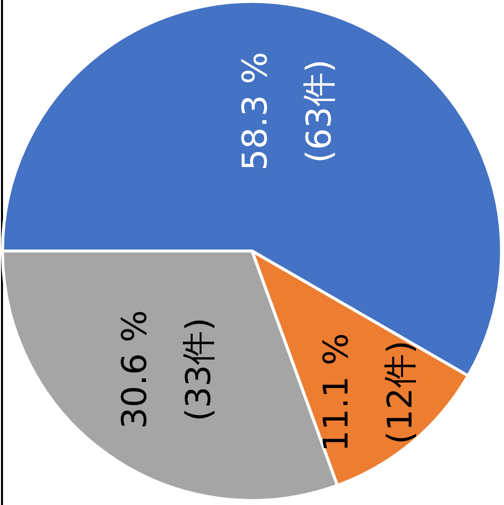  I want to click on data-label: 30.6 % (33件), so click(166, 369).